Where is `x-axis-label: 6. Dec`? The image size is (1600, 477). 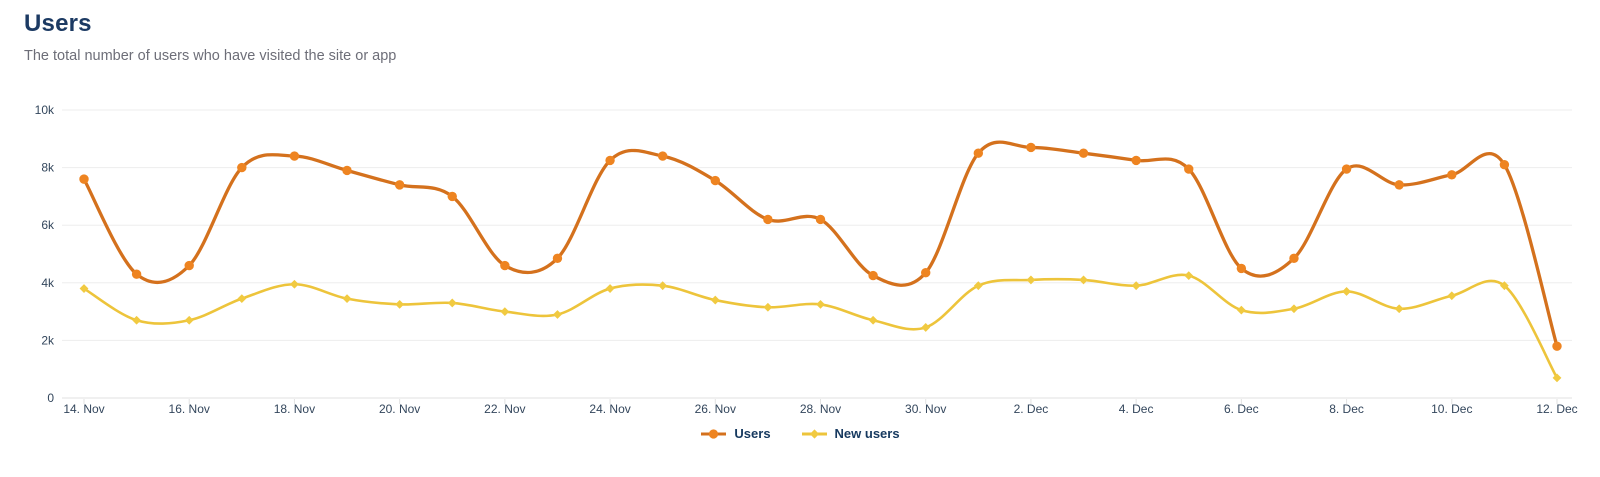 x-axis-label: 6. Dec is located at coordinates (1241, 409).